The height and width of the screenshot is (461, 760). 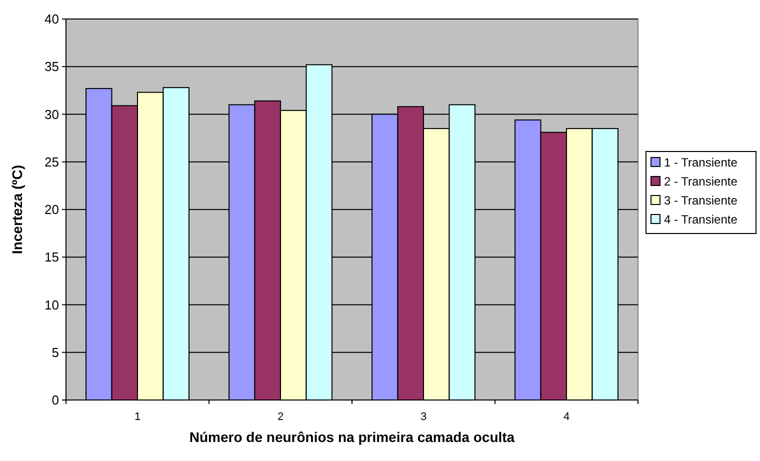 What do you see at coordinates (423, 417) in the screenshot?
I see `x-tick-label: 3` at bounding box center [423, 417].